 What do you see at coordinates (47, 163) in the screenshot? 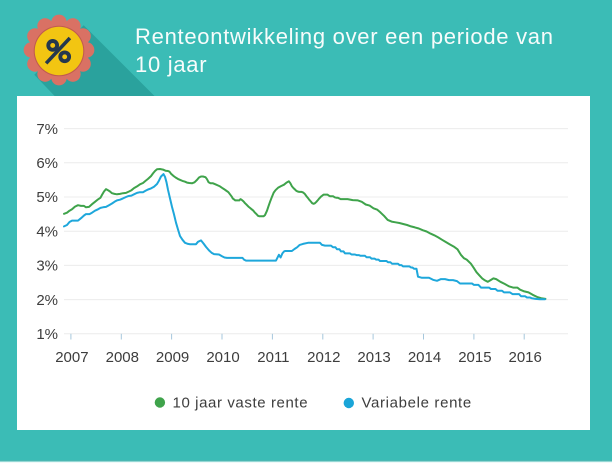
I see `svg-text: 6%` at bounding box center [47, 163].